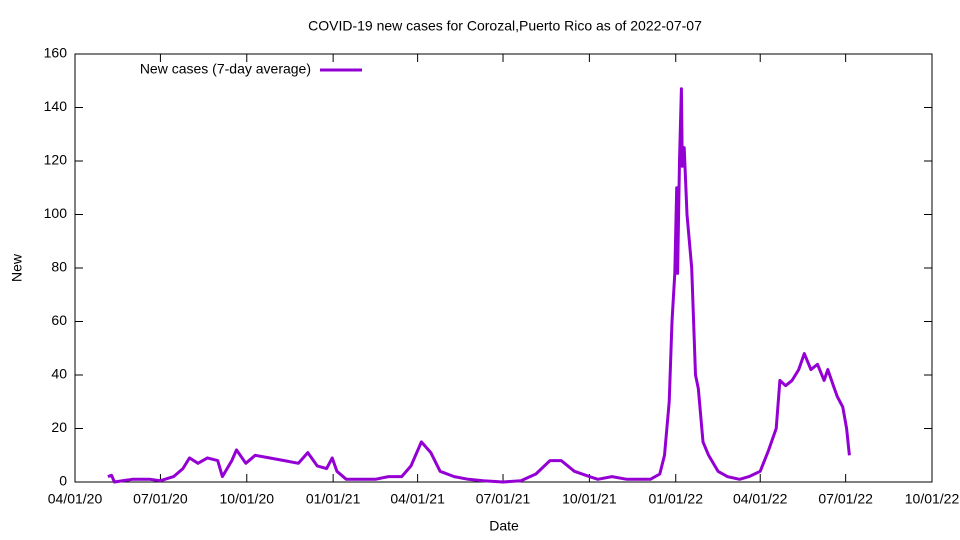 Image resolution: width=960 pixels, height=540 pixels. Describe the element at coordinates (760, 499) in the screenshot. I see `x-tick-label: 04/01/22` at that location.